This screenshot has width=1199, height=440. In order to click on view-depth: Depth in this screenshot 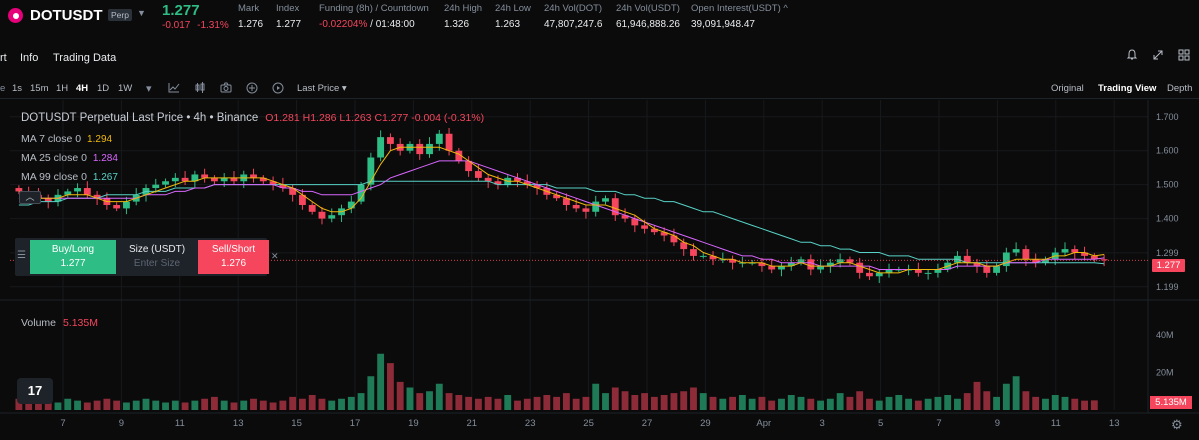, I will do `click(1180, 88)`.